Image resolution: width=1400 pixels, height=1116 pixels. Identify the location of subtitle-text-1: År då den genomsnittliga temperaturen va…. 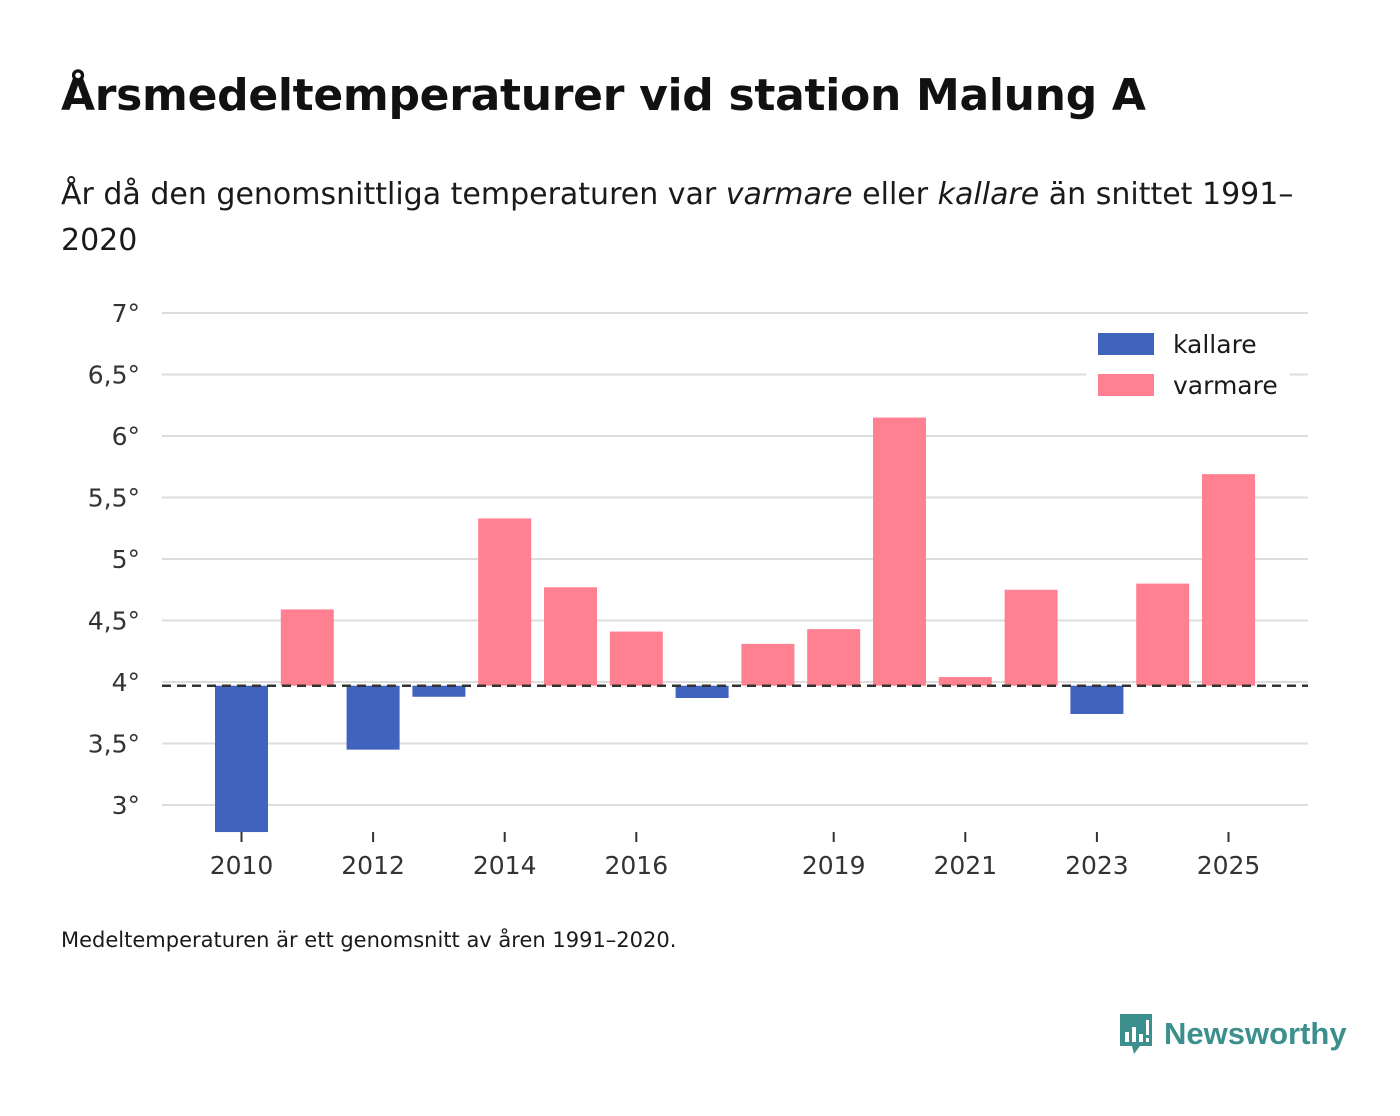
(393, 194).